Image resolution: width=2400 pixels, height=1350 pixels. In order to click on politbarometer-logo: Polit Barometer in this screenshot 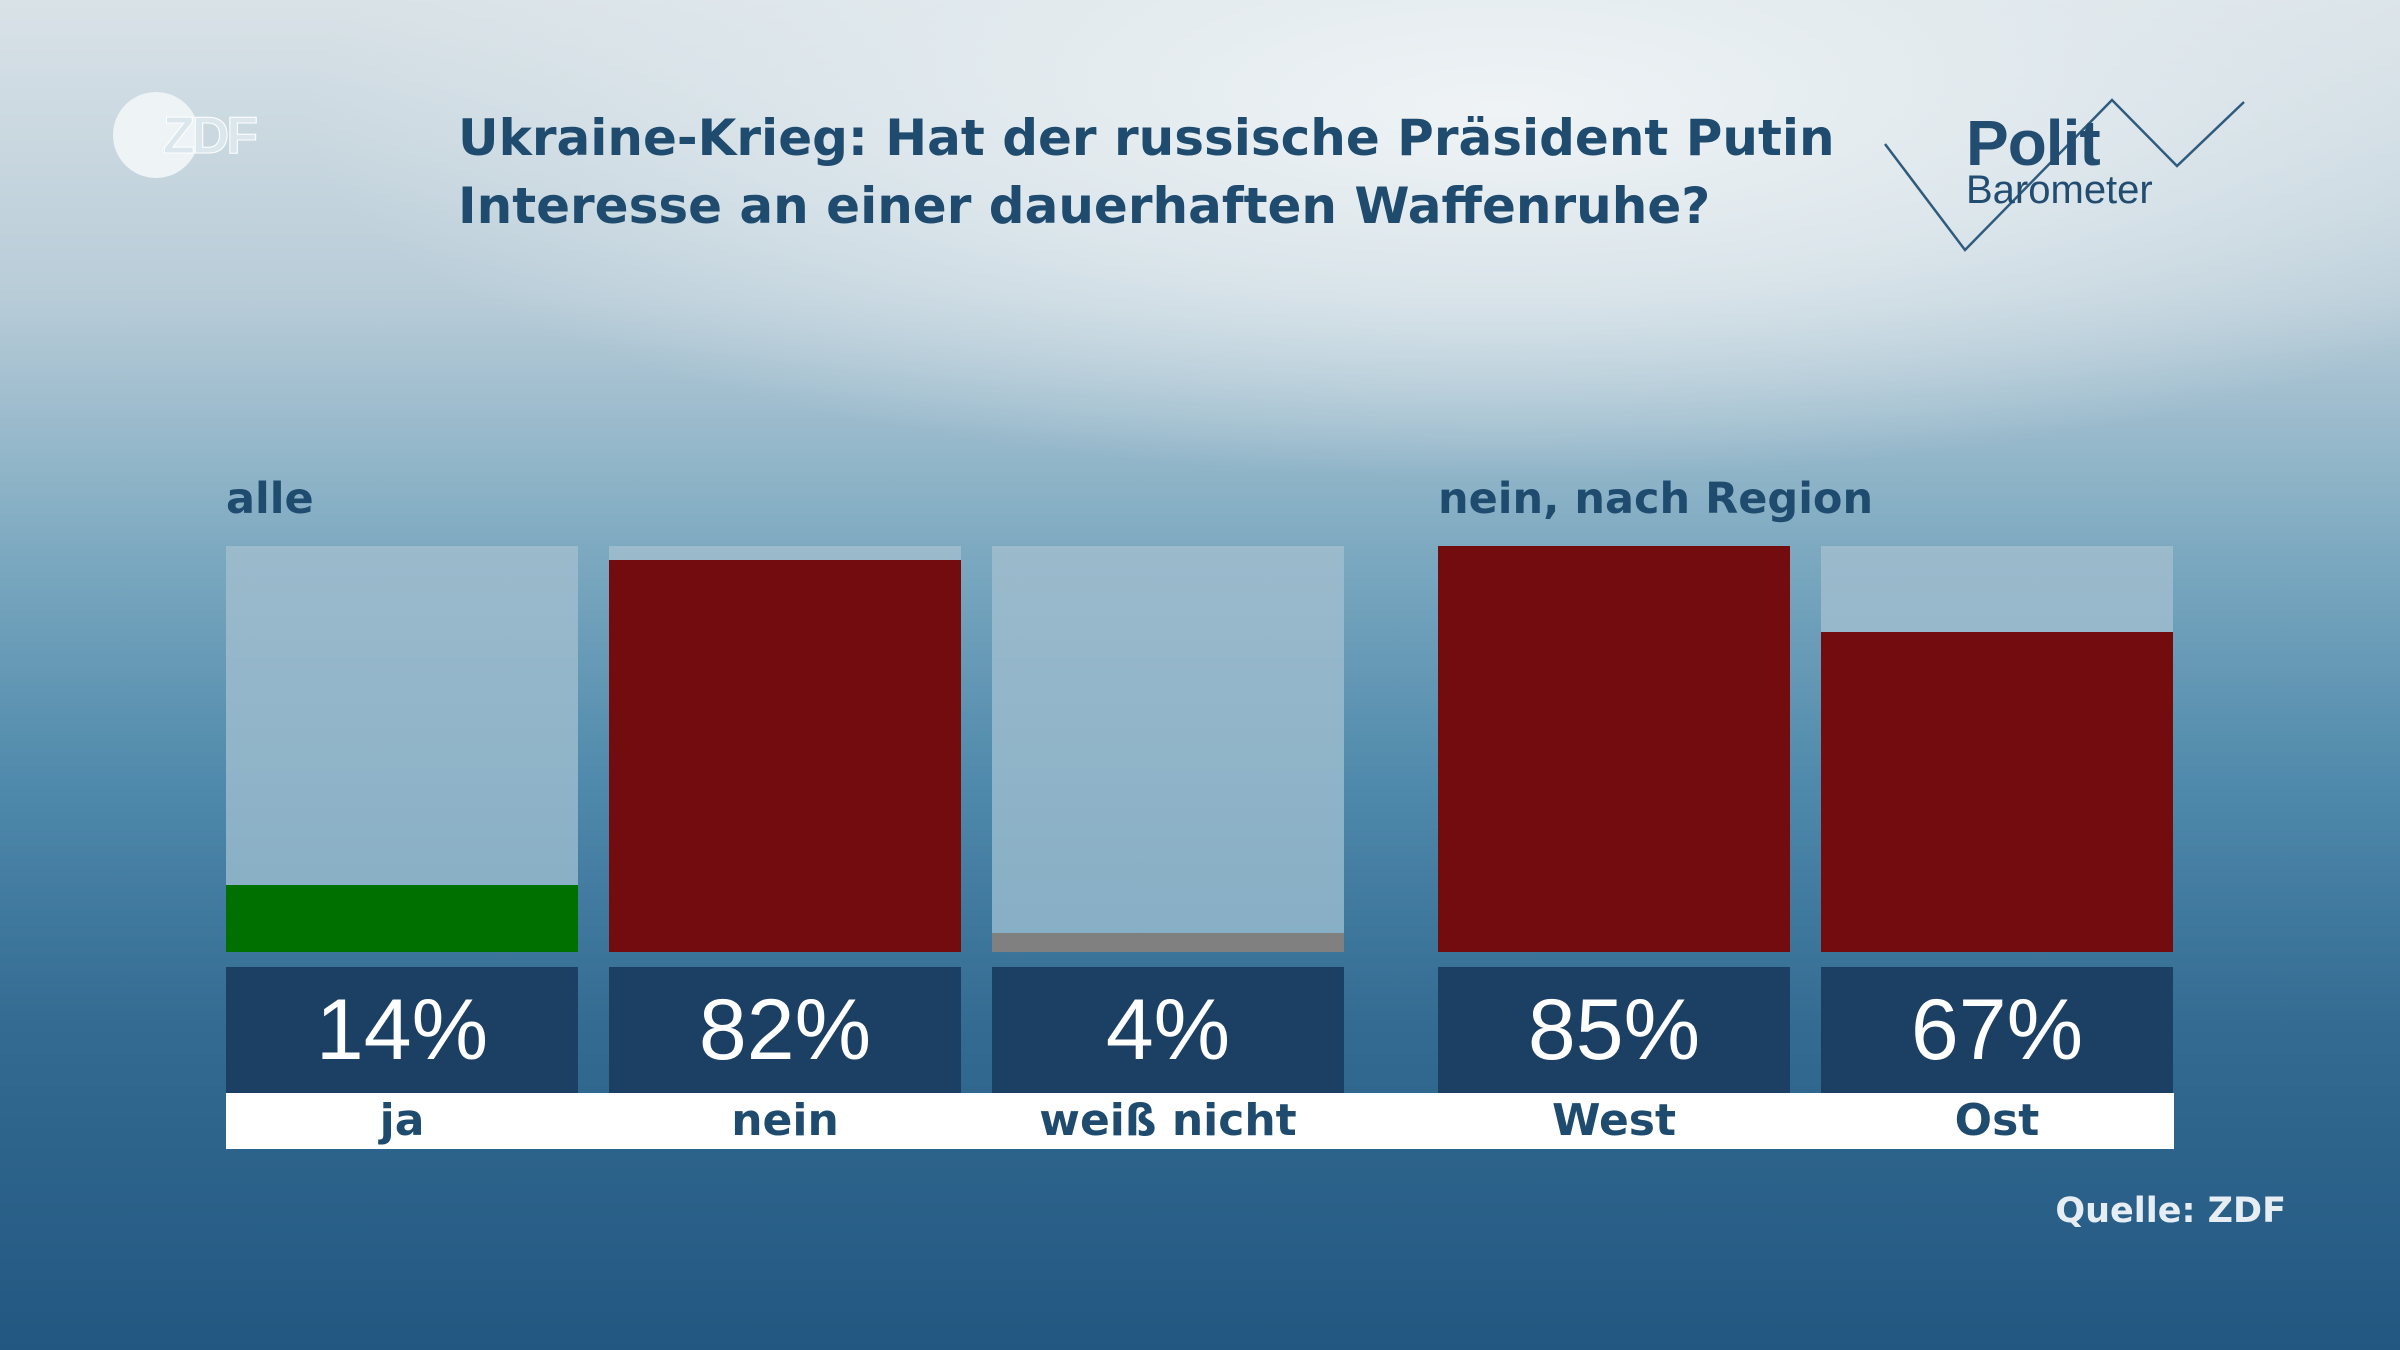, I will do `click(2060, 177)`.